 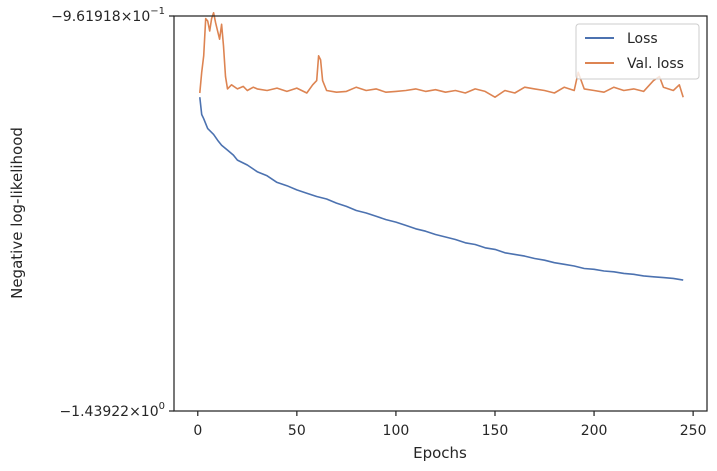 I want to click on y-tick-label: −1.43922×100, so click(x=112, y=410).